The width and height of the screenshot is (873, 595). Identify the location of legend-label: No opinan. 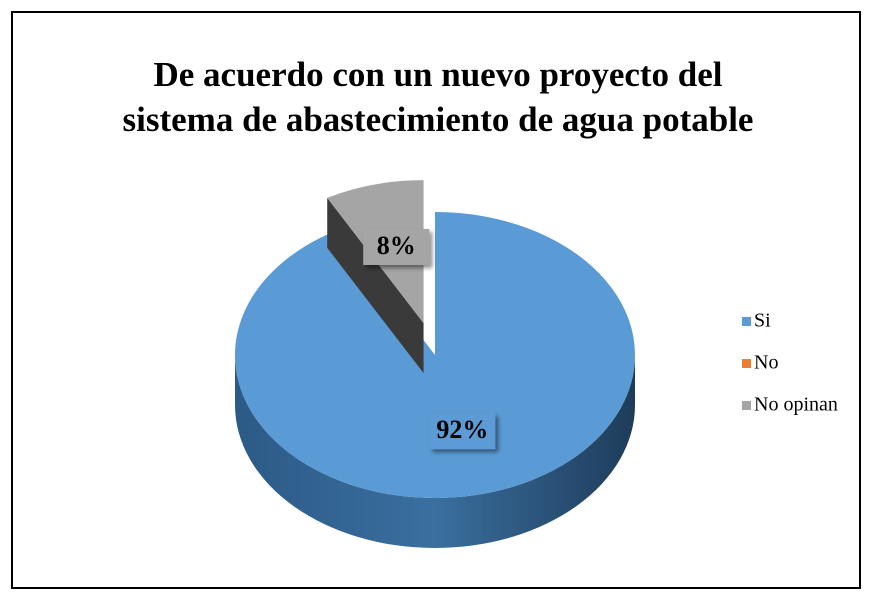
(796, 405).